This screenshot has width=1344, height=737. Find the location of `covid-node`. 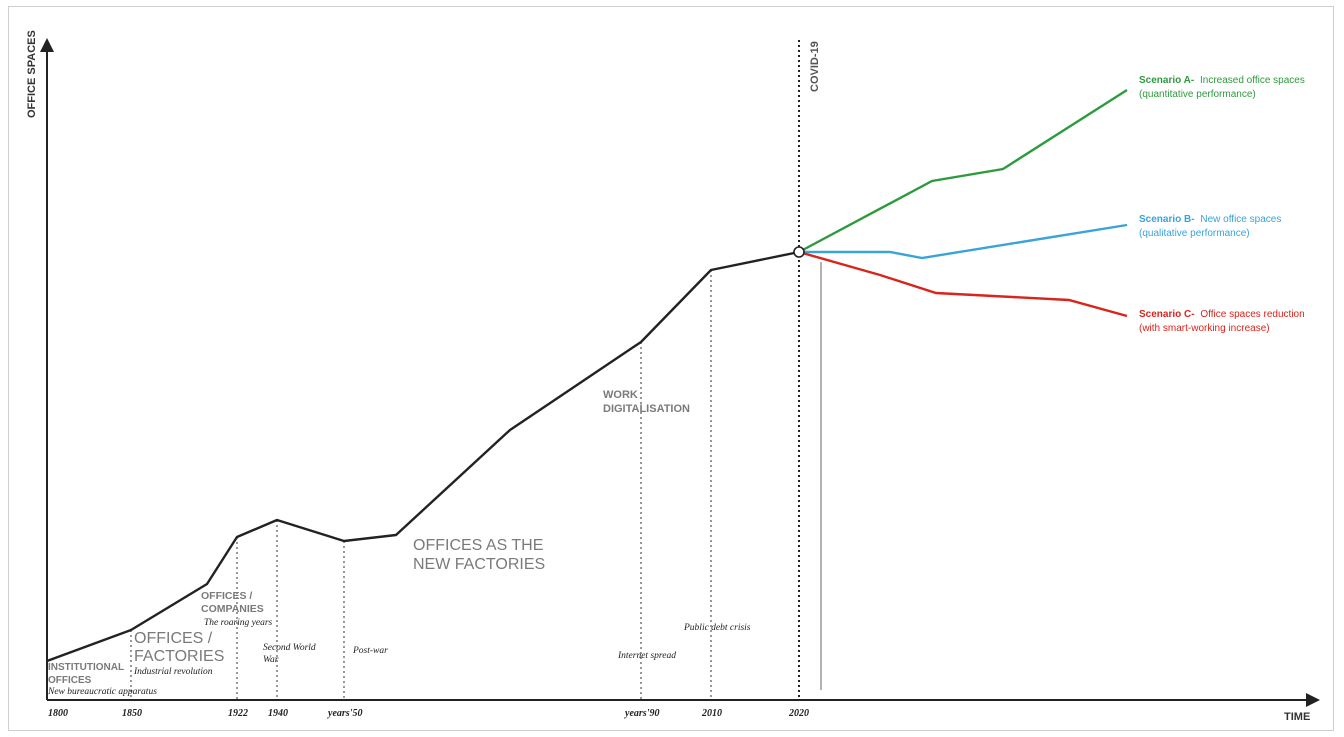

covid-node is located at coordinates (799, 252).